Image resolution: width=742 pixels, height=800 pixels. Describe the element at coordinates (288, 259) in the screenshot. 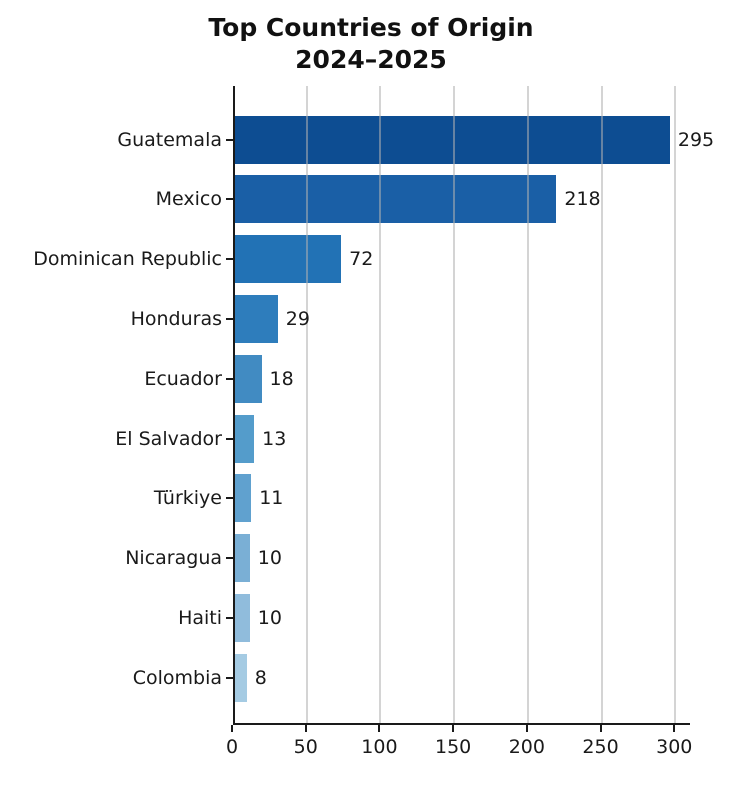

I see `bar-dominican-republic` at that location.